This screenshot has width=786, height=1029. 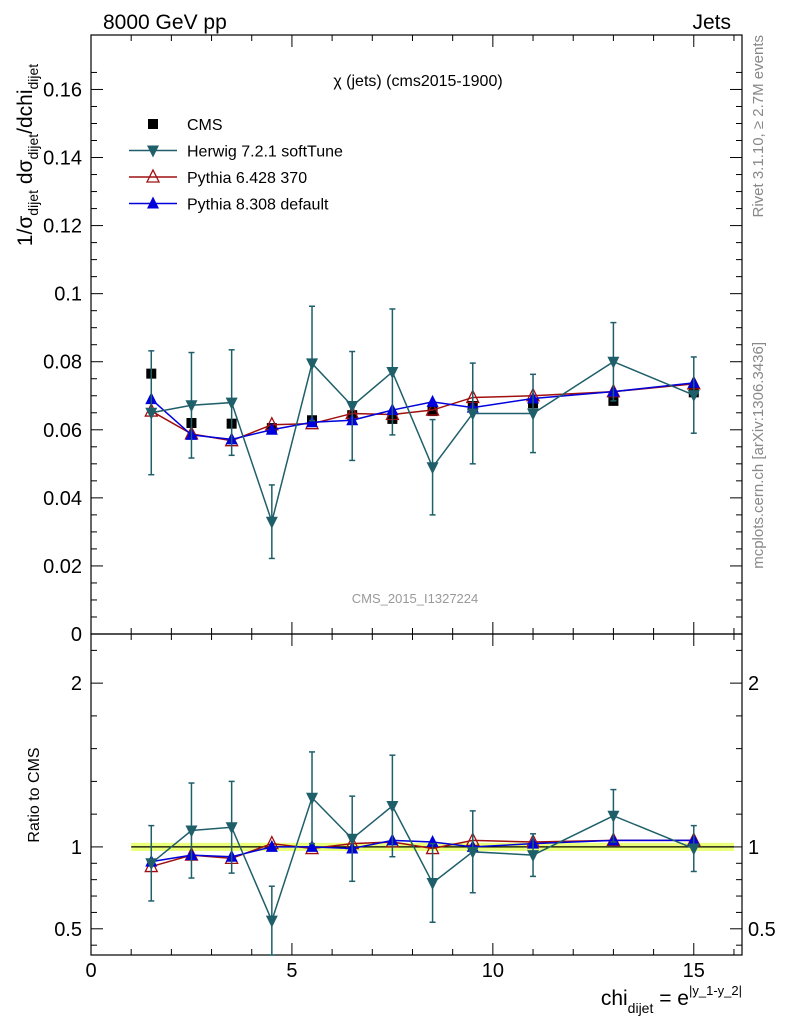 I want to click on x-tick-label: 10, so click(x=493, y=971).